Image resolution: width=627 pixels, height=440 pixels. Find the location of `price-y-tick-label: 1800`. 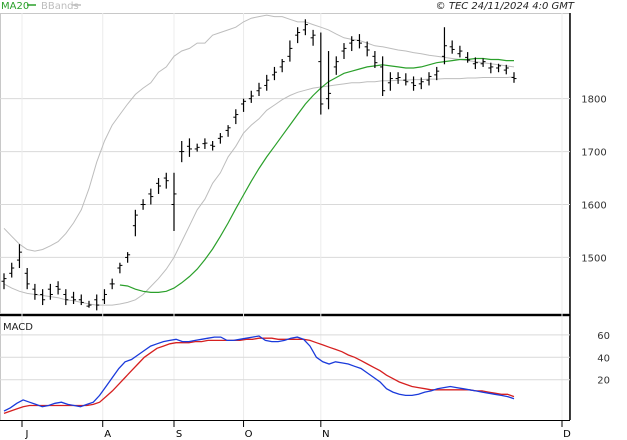

price-y-tick-label: 1800 is located at coordinates (593, 100).